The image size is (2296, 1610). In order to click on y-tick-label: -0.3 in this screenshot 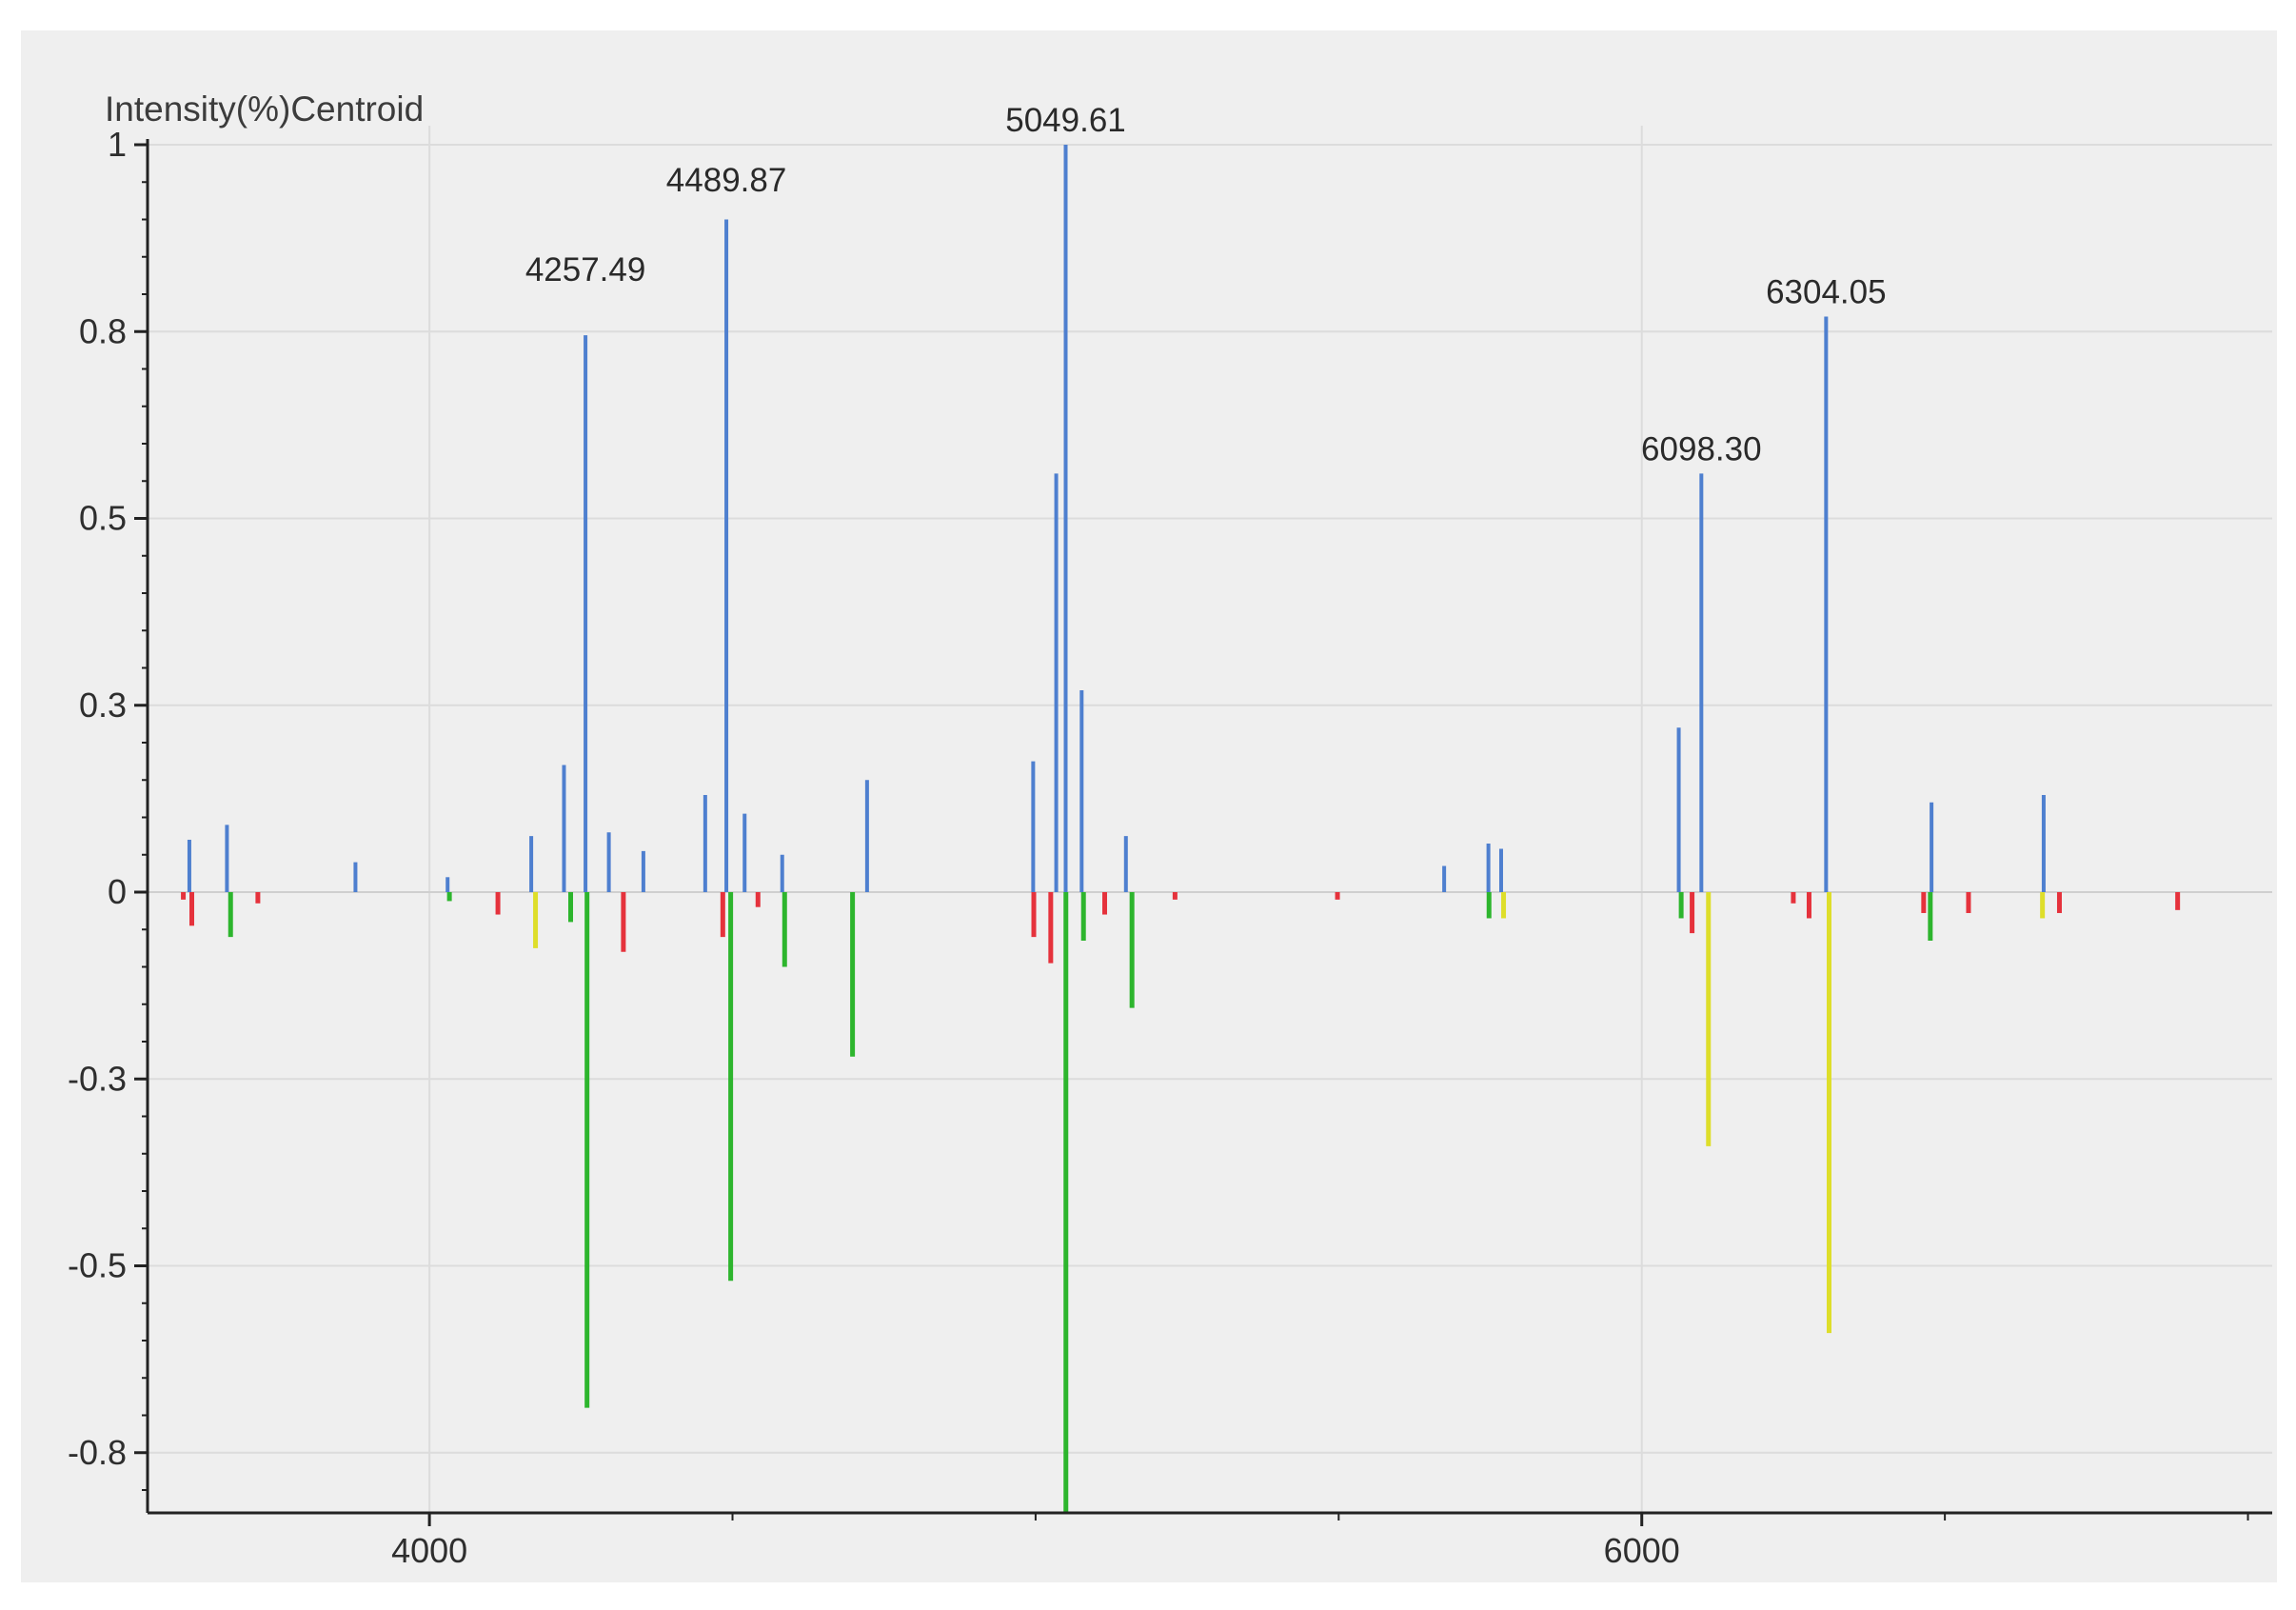, I will do `click(97, 1078)`.